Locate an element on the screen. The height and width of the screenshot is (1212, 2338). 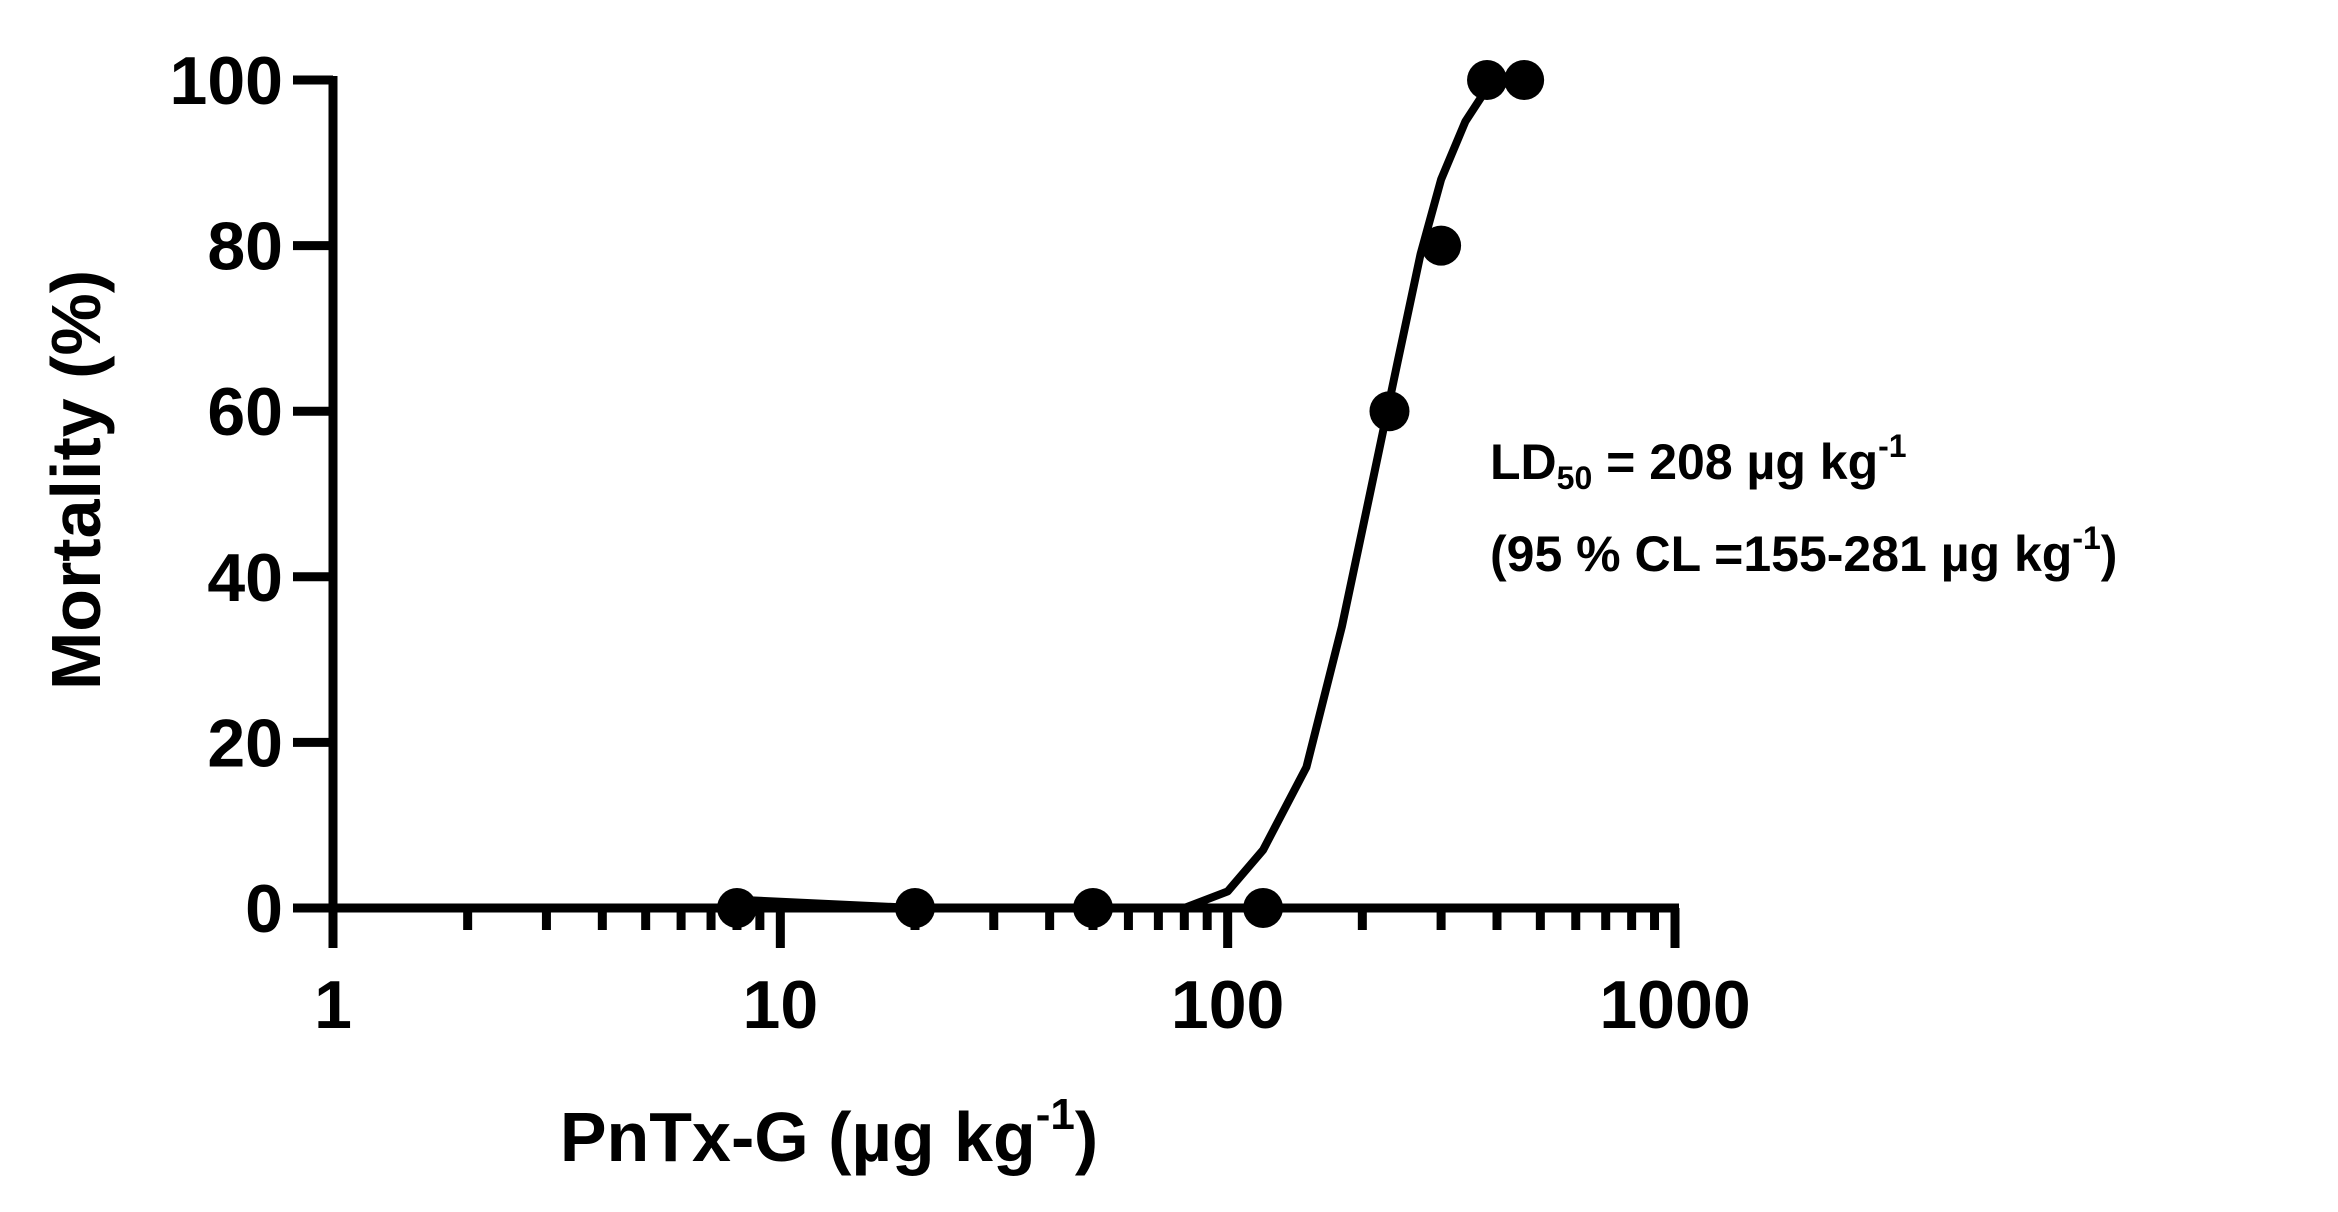
x-tick-label-100: 100 is located at coordinates (1227, 1005).